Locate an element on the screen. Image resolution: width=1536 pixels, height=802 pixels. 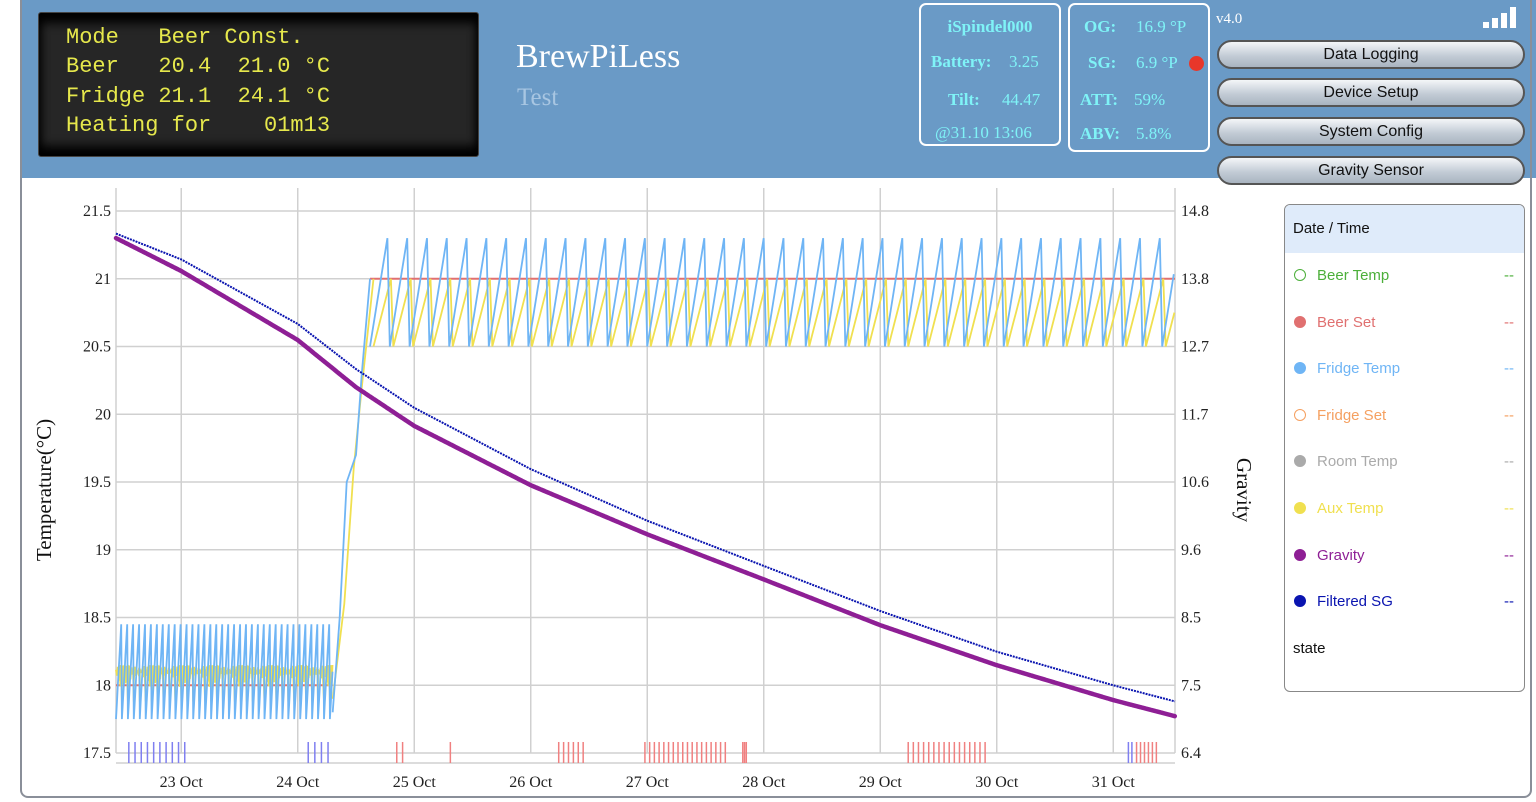
lcd-line-beer: Beer 20.4 21.0 °C is located at coordinates (198, 66).